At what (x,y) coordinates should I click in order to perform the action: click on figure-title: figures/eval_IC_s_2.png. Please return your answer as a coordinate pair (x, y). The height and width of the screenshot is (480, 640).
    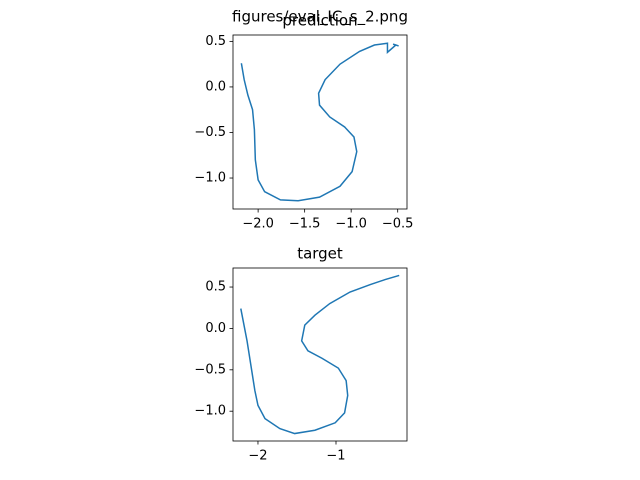
    Looking at the image, I should click on (320, 17).